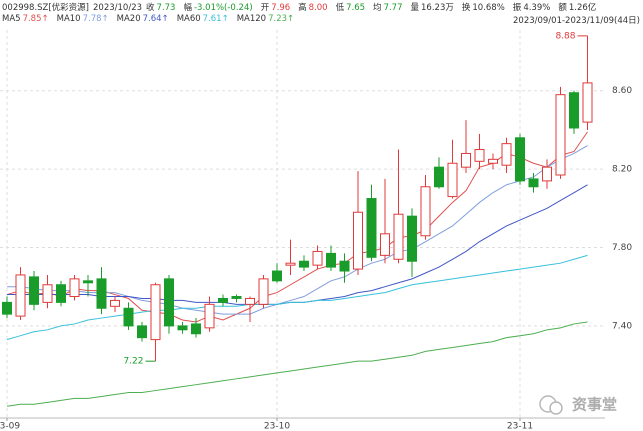  I want to click on legend-item: MA5 7.85↑, so click(27, 19).